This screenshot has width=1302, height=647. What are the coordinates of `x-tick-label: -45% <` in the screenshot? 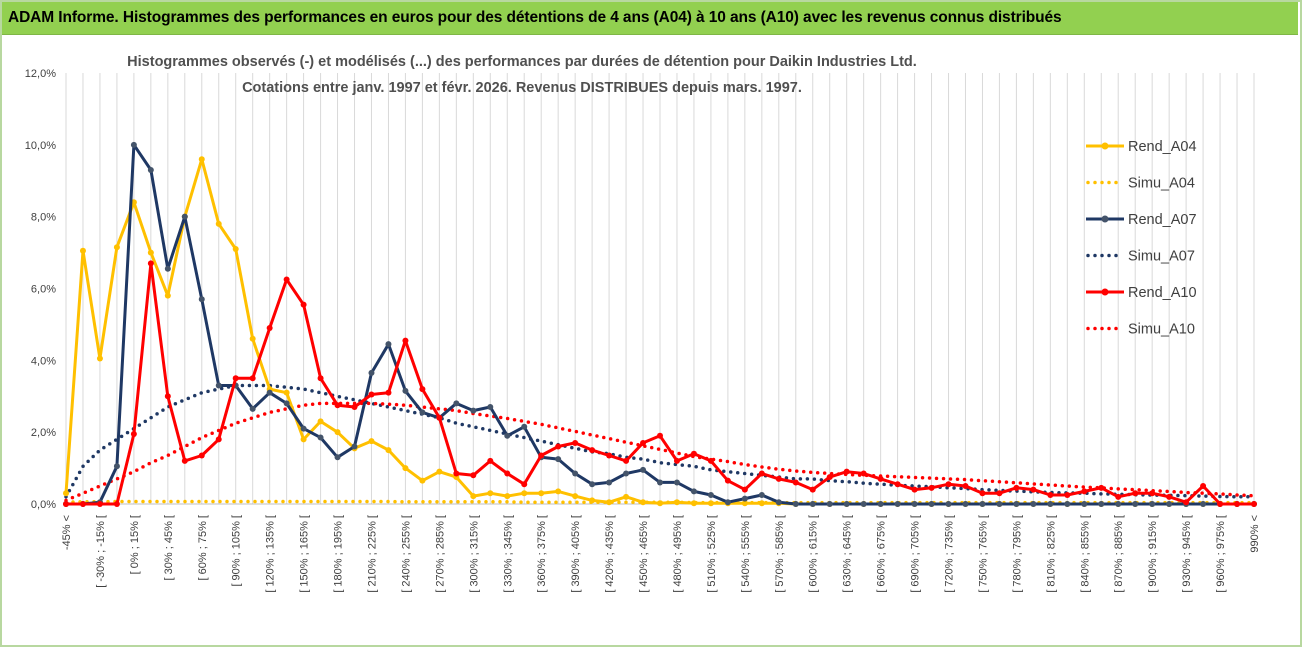 It's located at (67, 532).